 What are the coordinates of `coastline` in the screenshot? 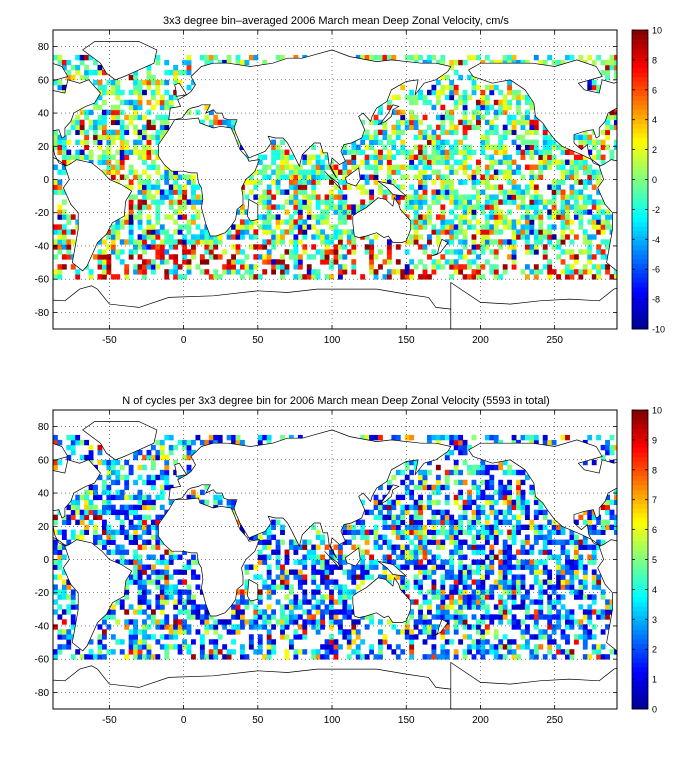 It's located at (333, 560).